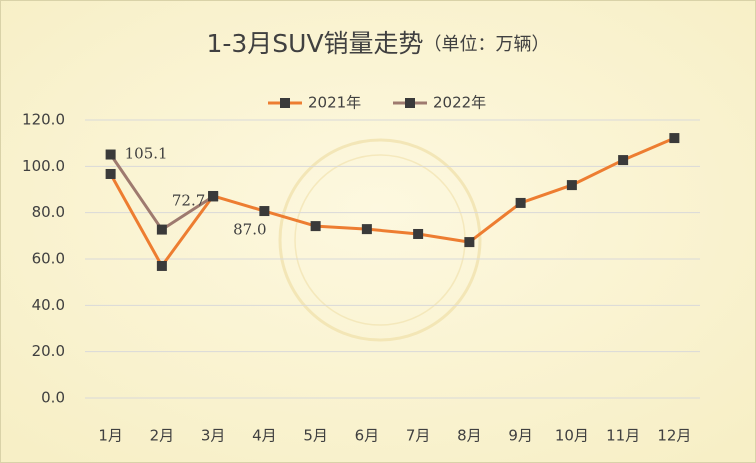 Image resolution: width=756 pixels, height=463 pixels. Describe the element at coordinates (43, 120) in the screenshot. I see `y-tick-label: 120.0` at that location.